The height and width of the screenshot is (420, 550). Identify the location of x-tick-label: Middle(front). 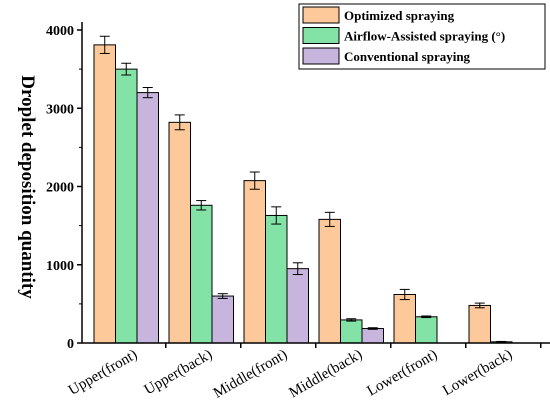
(250, 374).